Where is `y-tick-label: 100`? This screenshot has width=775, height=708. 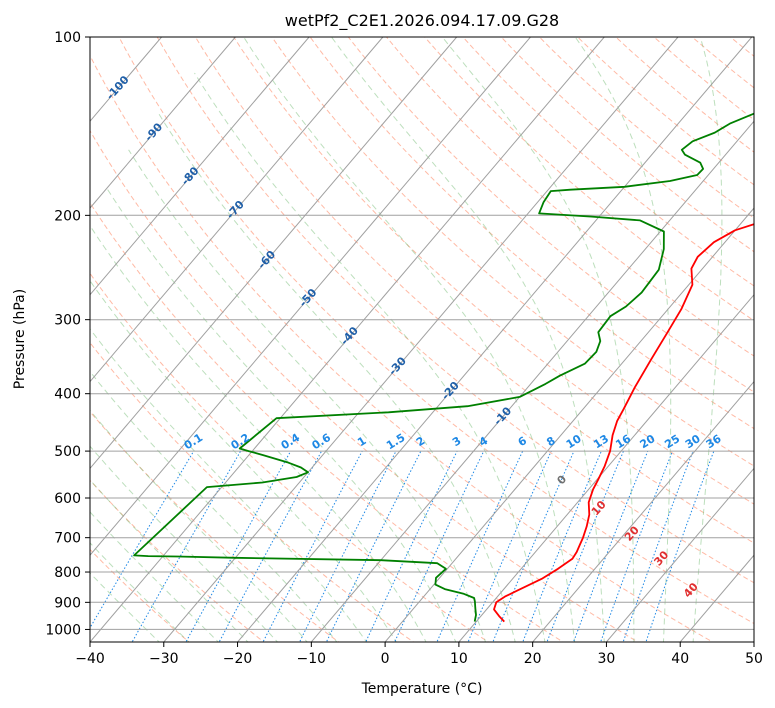
y-tick-label: 100 is located at coordinates (67, 38).